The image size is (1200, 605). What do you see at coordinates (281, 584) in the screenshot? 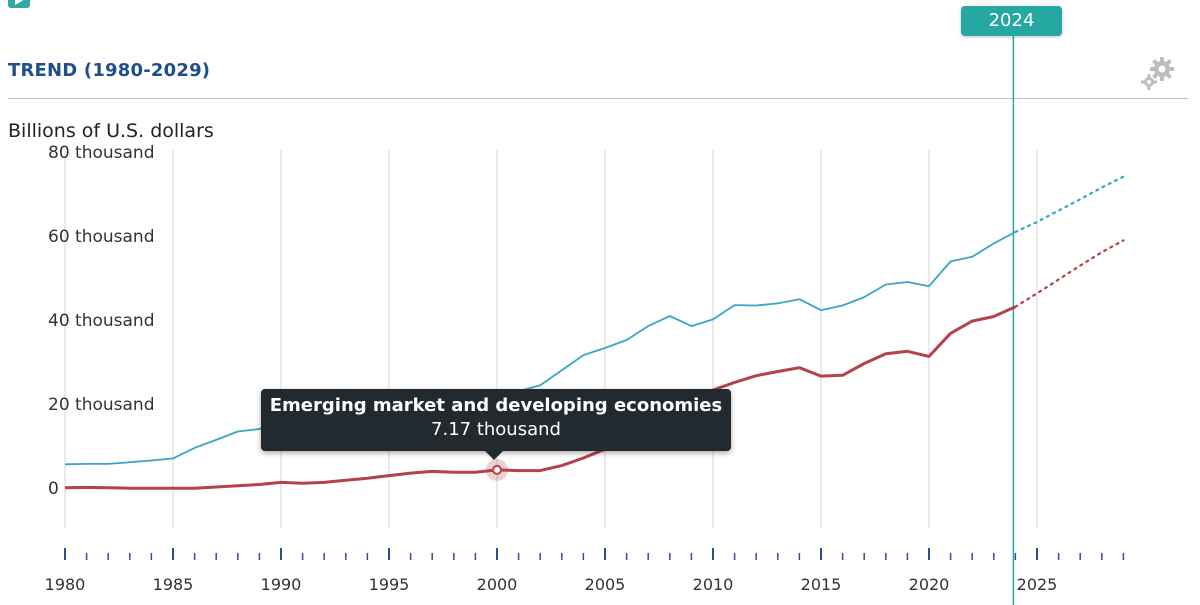
I see `x-tick-label: 1990` at bounding box center [281, 584].